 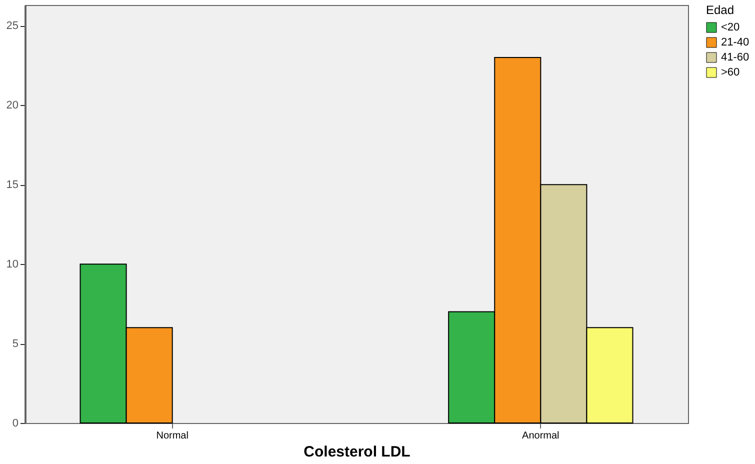 What do you see at coordinates (720, 10) in the screenshot?
I see `legend-title: Edad` at bounding box center [720, 10].